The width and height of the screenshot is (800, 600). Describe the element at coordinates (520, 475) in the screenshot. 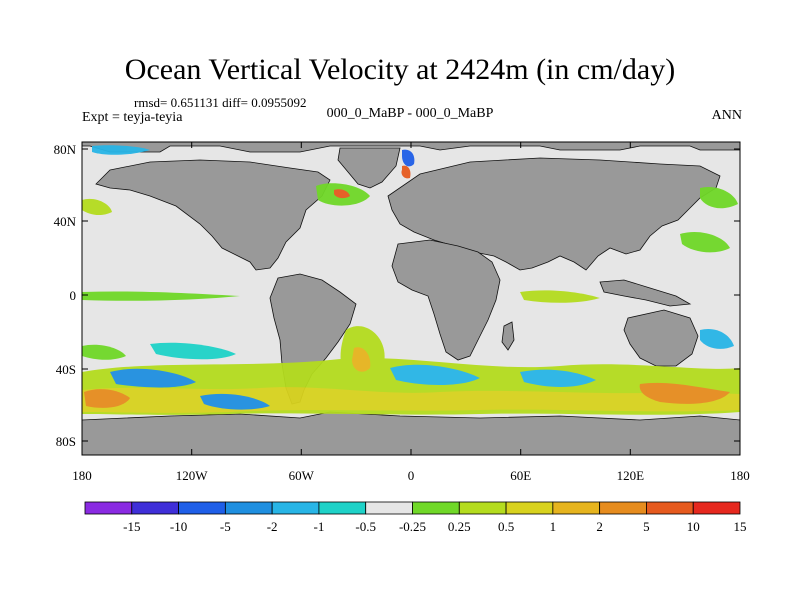

I see `lon-tick-label: 60E` at that location.